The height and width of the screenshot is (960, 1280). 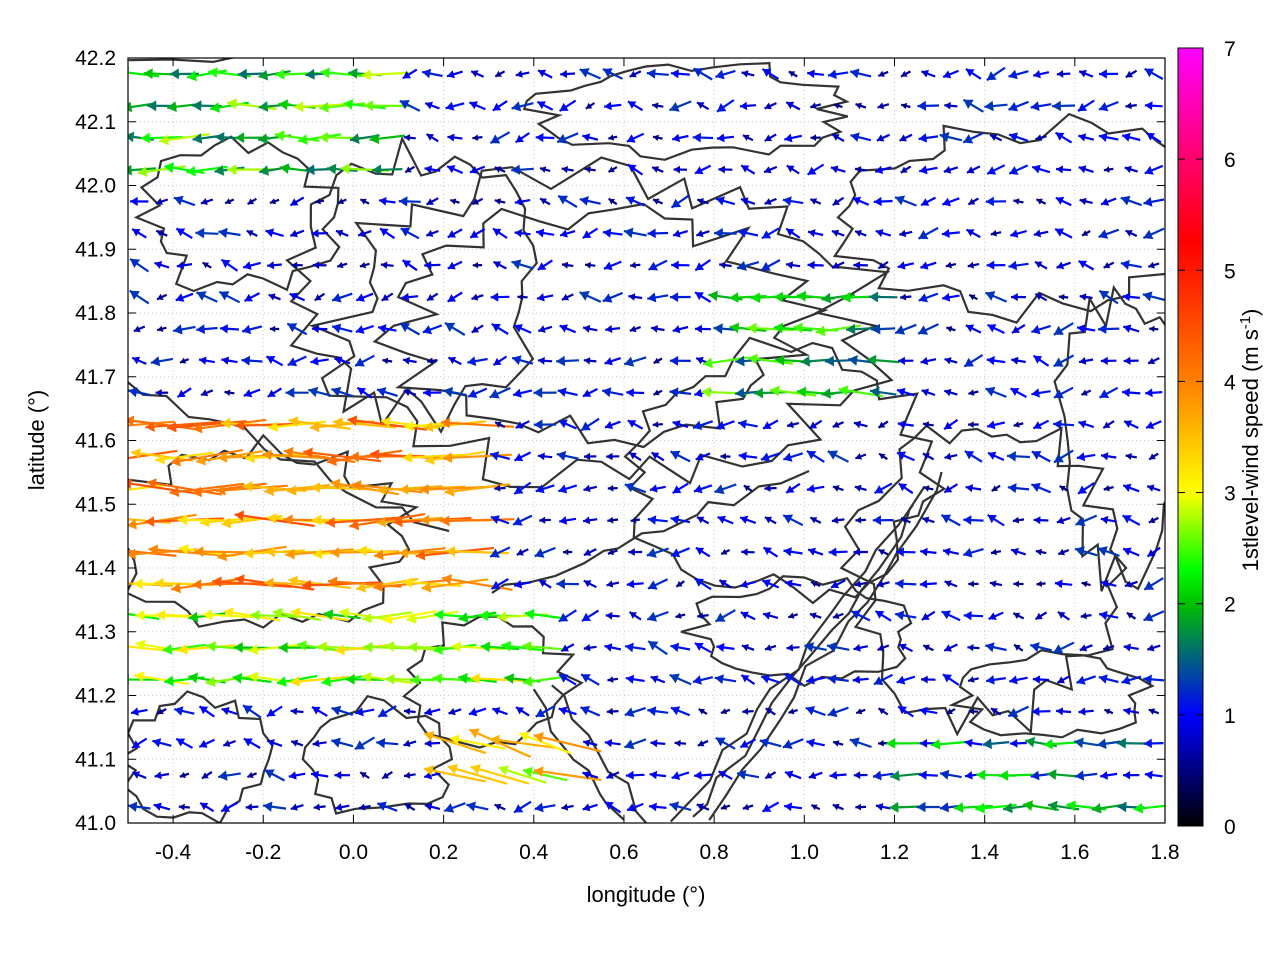 What do you see at coordinates (95, 186) in the screenshot?
I see `y-tick-label: 42.0` at bounding box center [95, 186].